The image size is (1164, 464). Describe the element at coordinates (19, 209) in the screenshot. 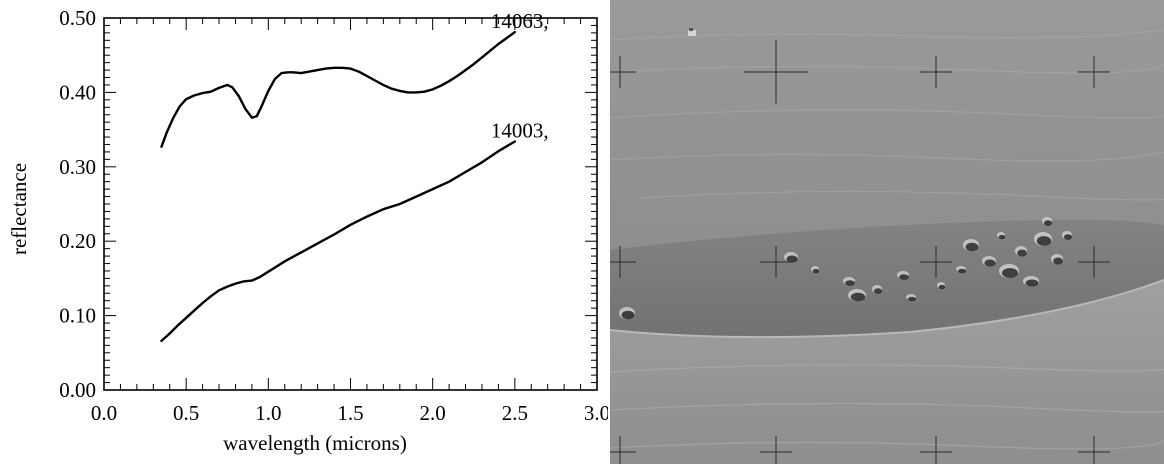

I see `y-axis-label: reflectance` at that location.